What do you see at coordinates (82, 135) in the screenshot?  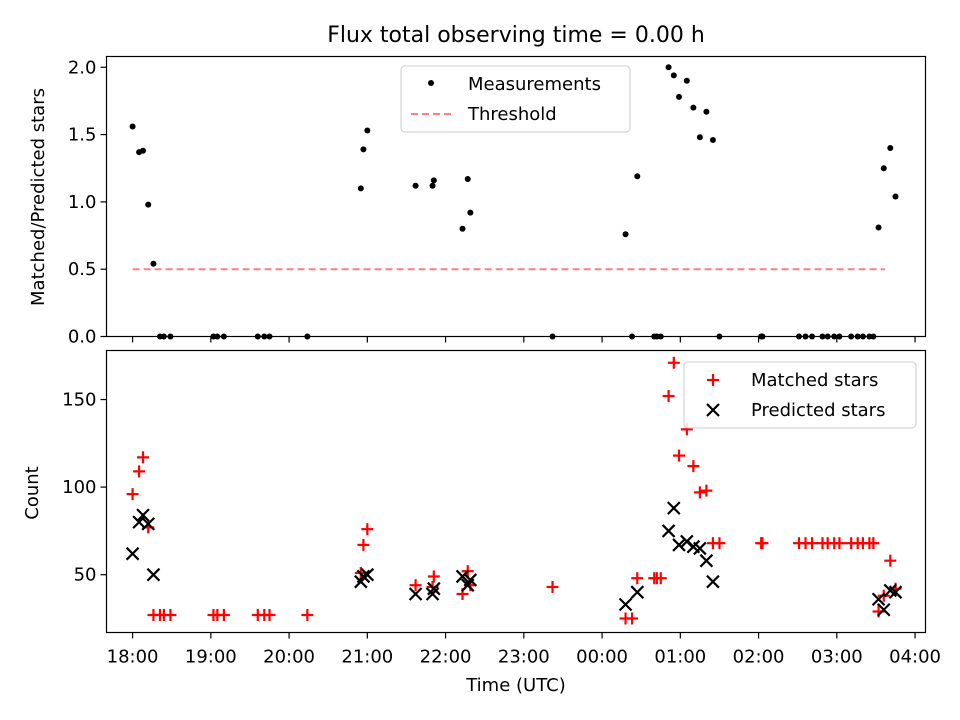 I see `top-y-tick-label: 1.5` at bounding box center [82, 135].